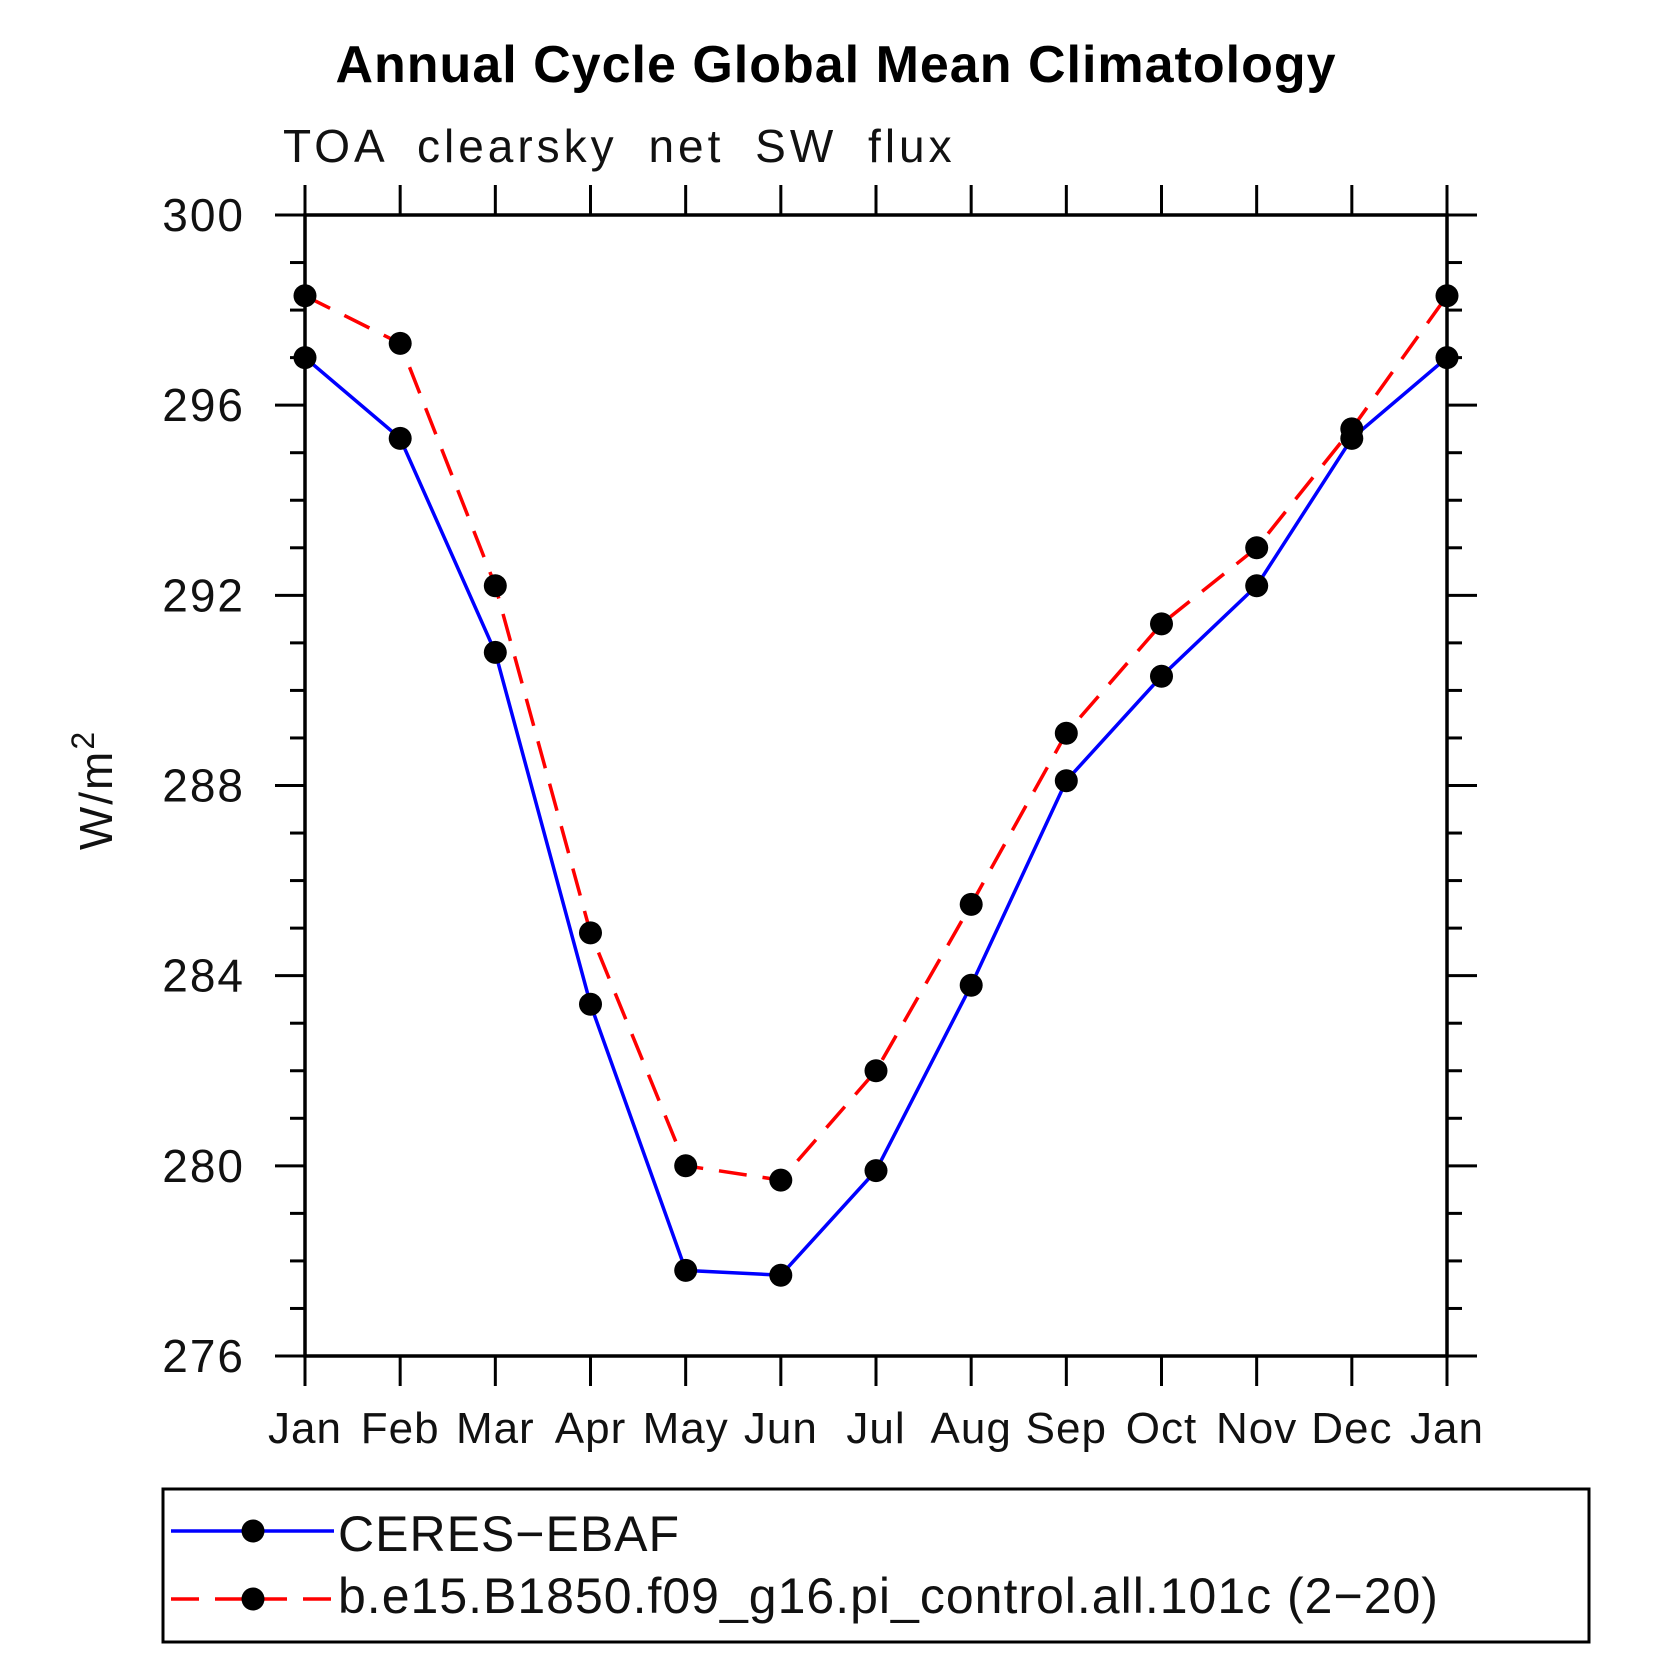 The image size is (1680, 1680). What do you see at coordinates (1351, 1428) in the screenshot?
I see `x-tick-label: Dec` at bounding box center [1351, 1428].